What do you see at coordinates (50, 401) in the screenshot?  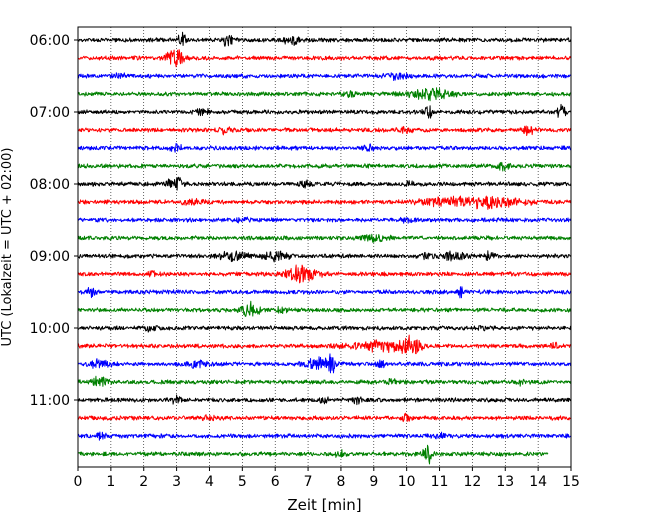 I see `y-tick-label: 11:00` at bounding box center [50, 401].